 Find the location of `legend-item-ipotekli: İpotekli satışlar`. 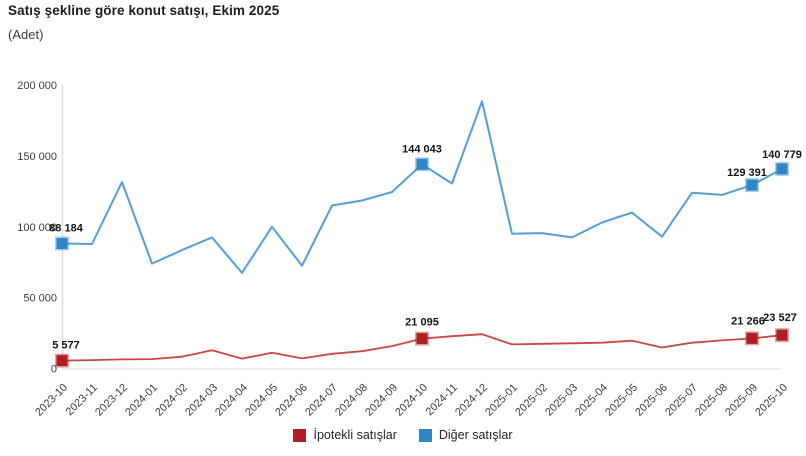

legend-item-ipotekli: İpotekli satışlar is located at coordinates (345, 435).